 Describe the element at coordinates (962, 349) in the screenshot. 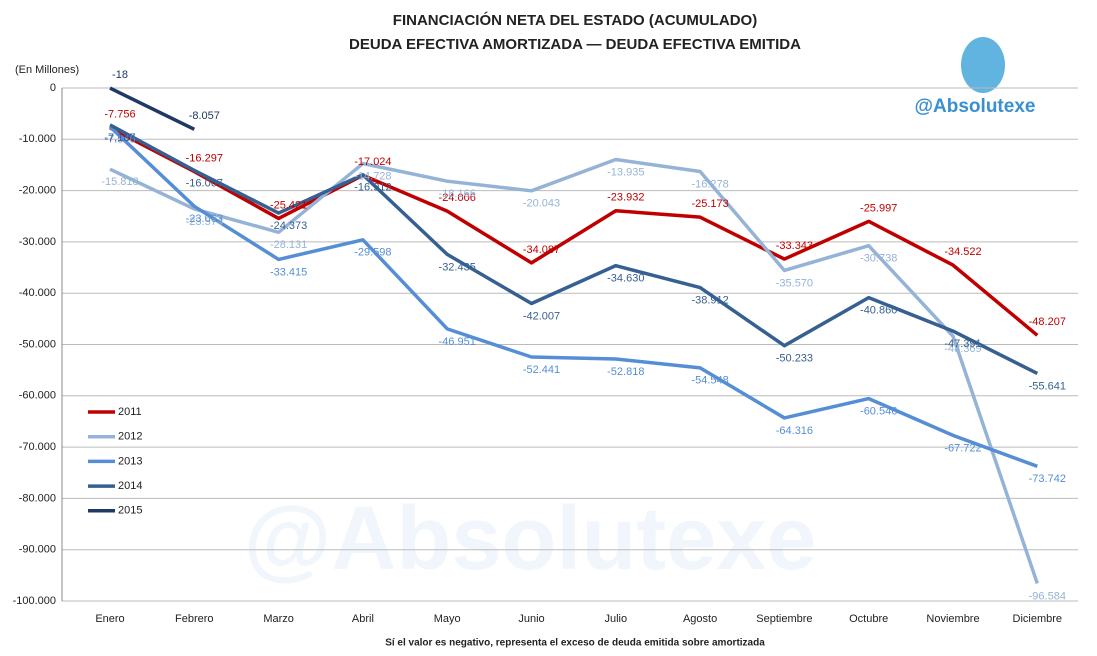

I see `data-label: -48.369` at that location.